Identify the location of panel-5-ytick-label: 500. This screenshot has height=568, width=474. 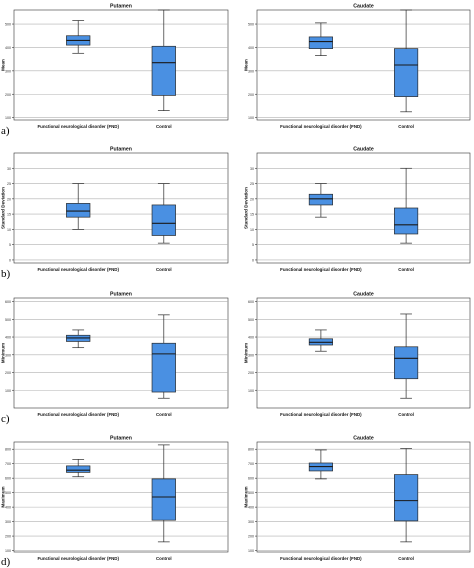
(8, 320).